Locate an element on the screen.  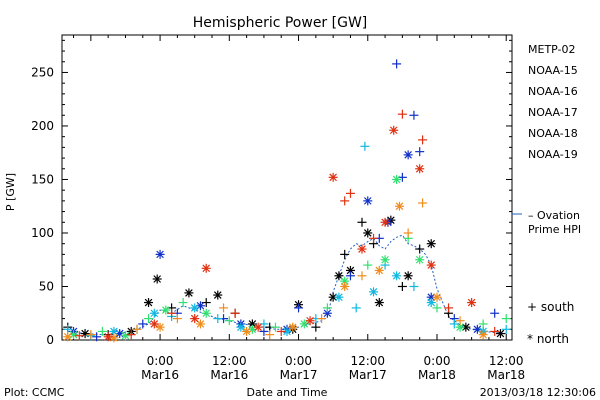
legend-item-noaa-16: NOAA-16 is located at coordinates (553, 91).